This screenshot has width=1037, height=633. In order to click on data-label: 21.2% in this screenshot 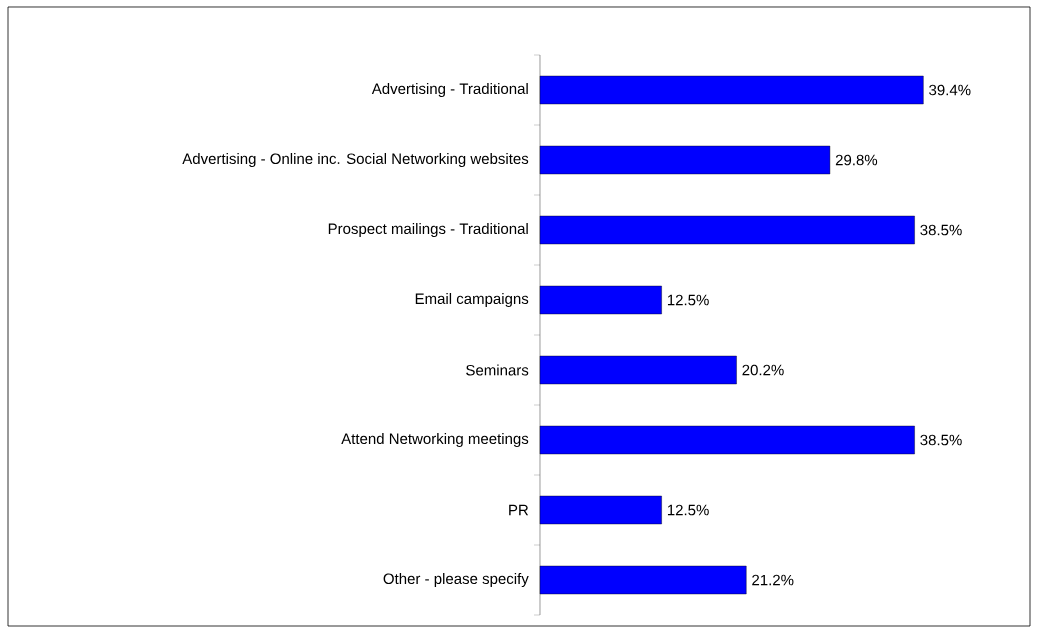, I will do `click(773, 580)`.